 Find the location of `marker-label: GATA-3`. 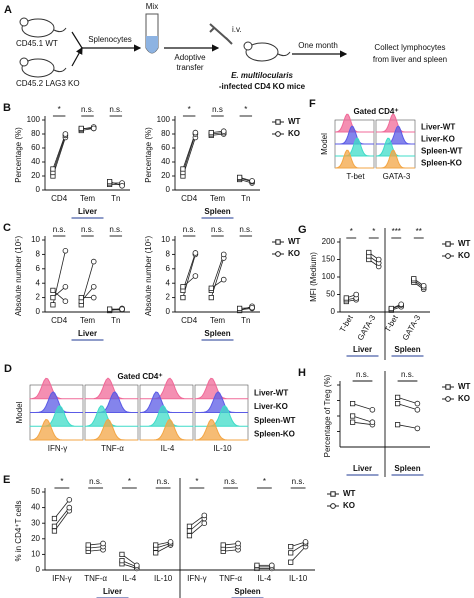

marker-label: GATA-3 is located at coordinates (397, 176).